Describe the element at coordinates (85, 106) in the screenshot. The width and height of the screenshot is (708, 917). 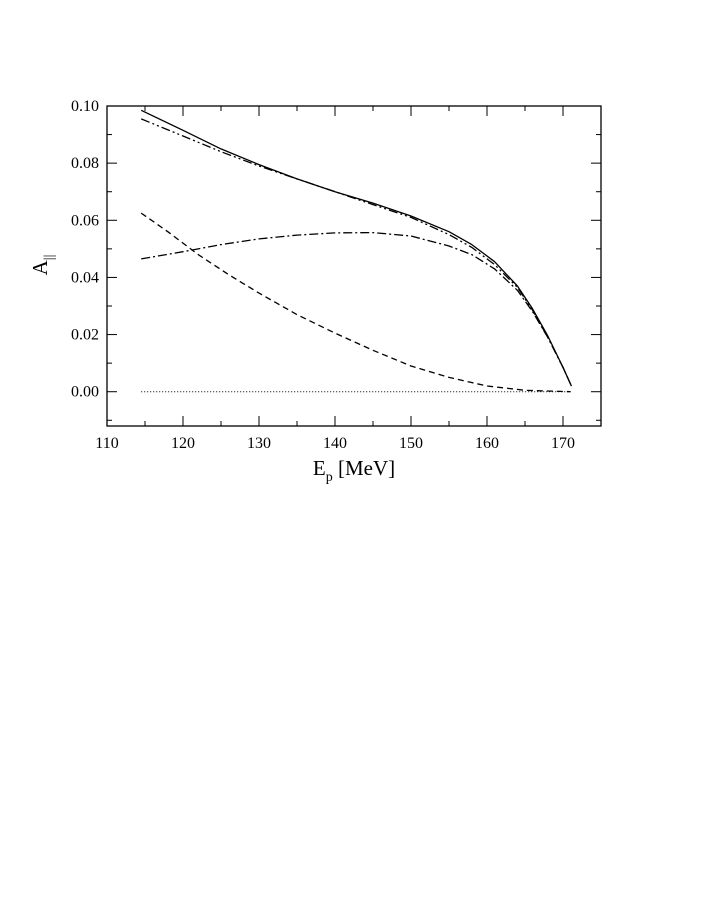
I see `y-tick-label: 0.10` at that location.